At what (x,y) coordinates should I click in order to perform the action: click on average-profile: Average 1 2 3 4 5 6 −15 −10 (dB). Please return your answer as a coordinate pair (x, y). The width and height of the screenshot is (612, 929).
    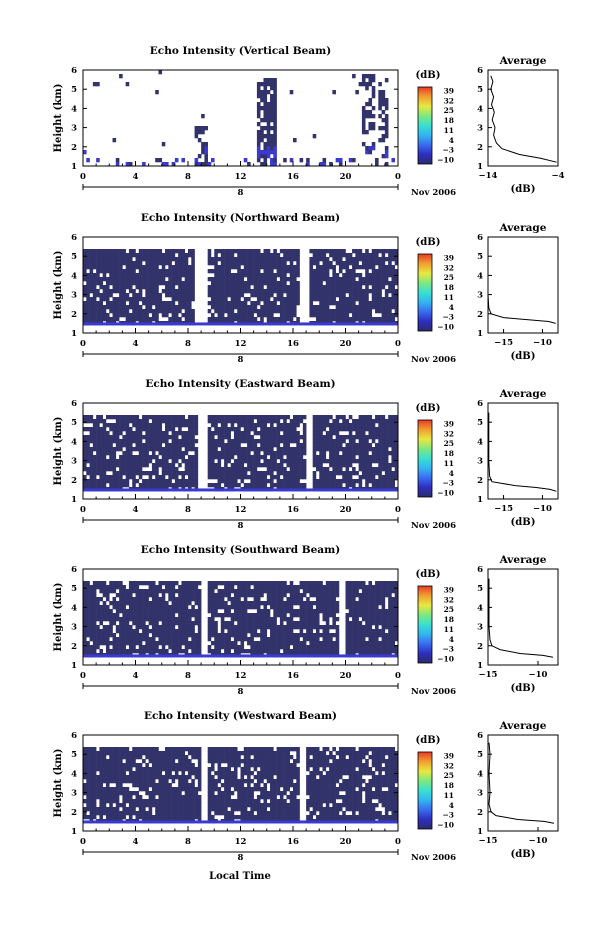
    Looking at the image, I should click on (518, 458).